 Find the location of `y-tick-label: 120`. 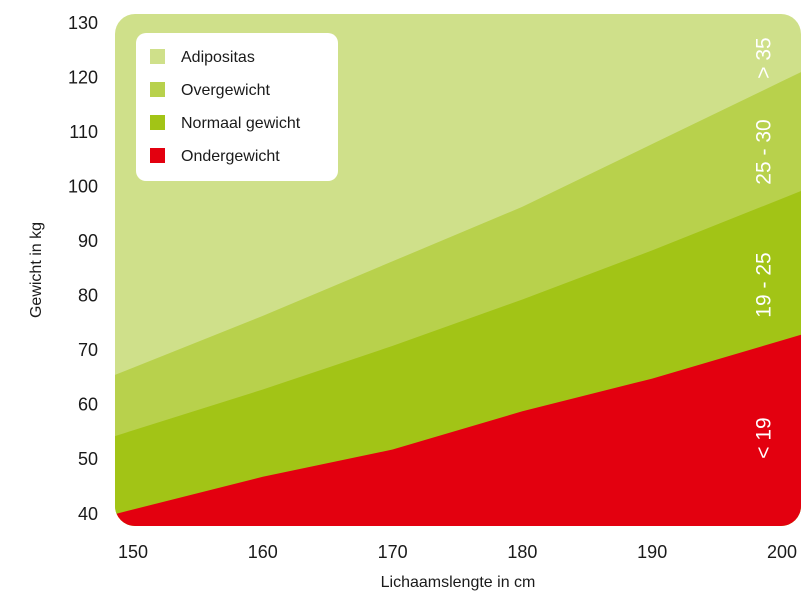

y-tick-label: 120 is located at coordinates (83, 77).